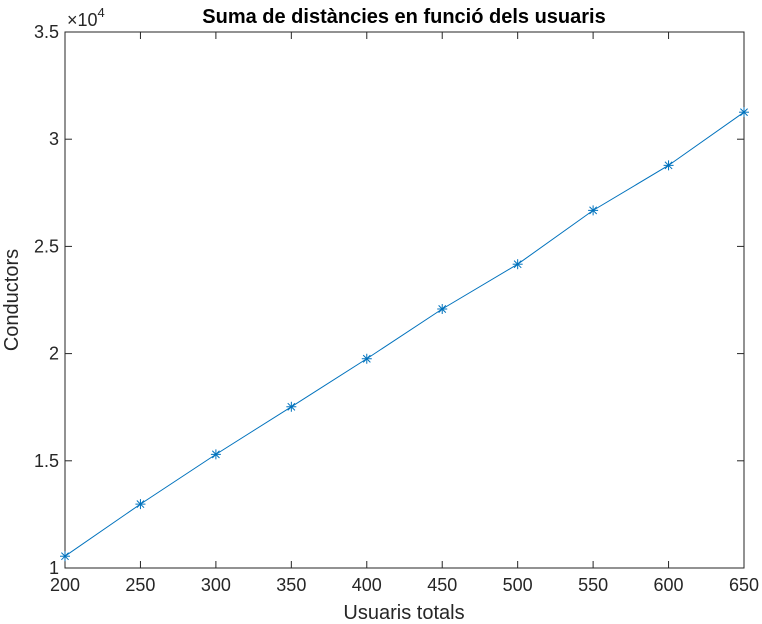 The height and width of the screenshot is (624, 762). What do you see at coordinates (593, 585) in the screenshot?
I see `x-tick-label: 550` at bounding box center [593, 585].